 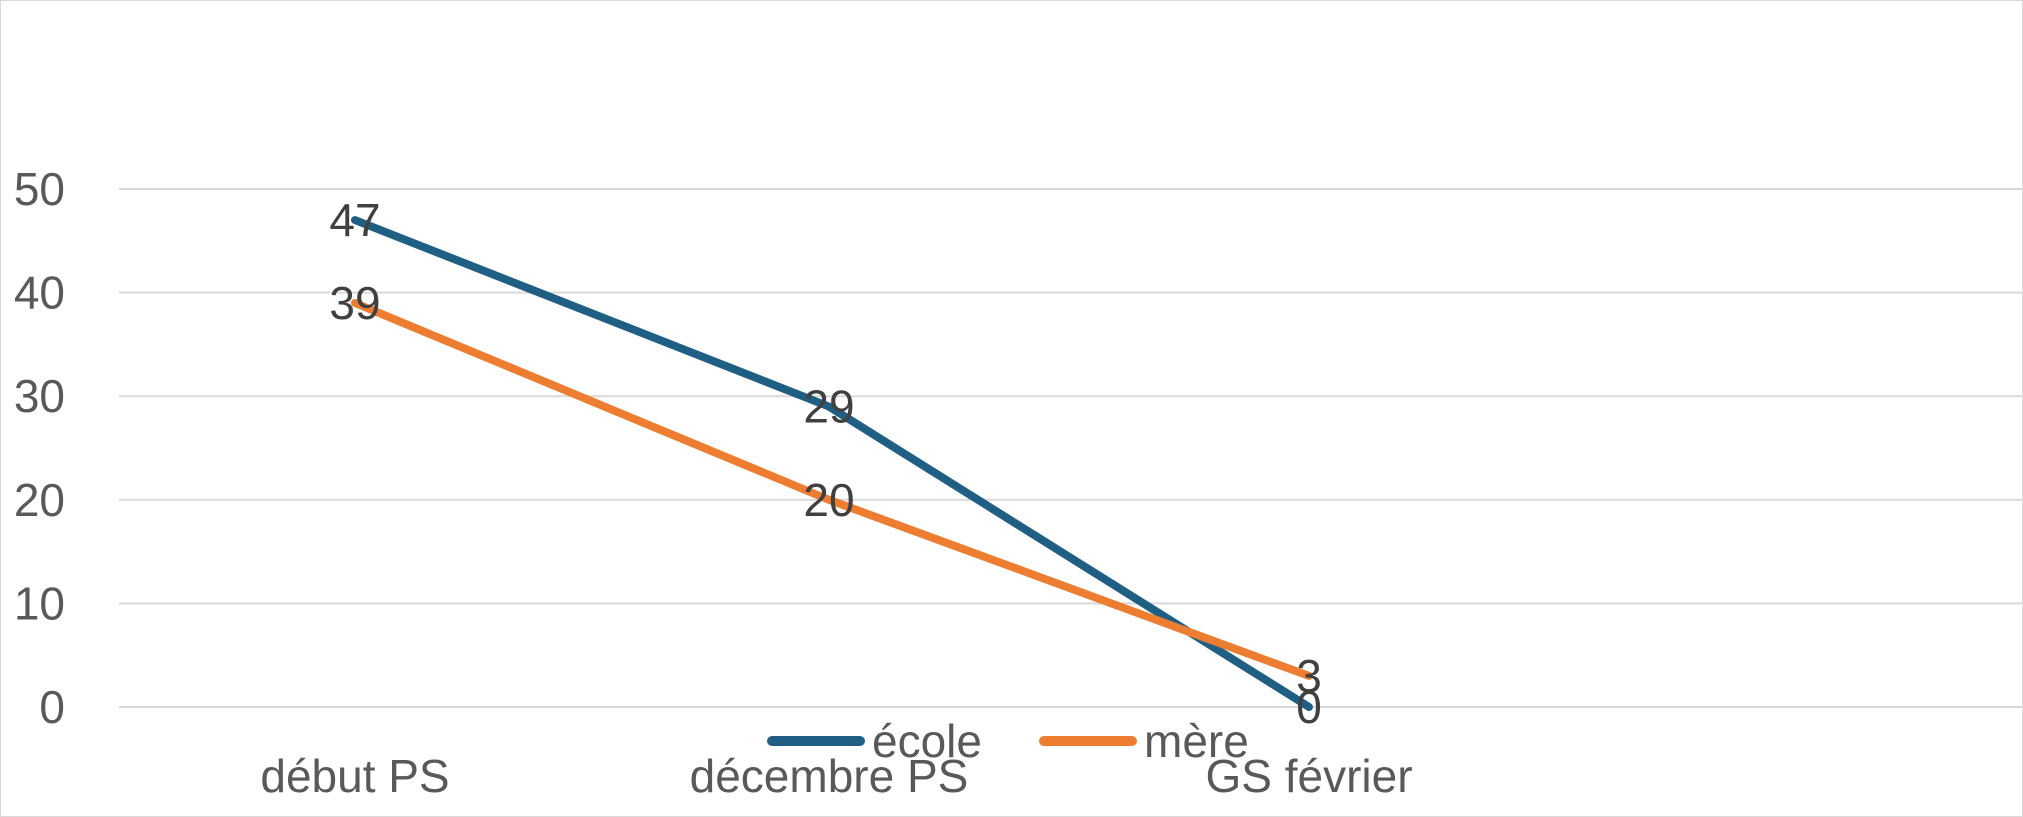 I want to click on y-tick-label: 30, so click(x=39, y=396).